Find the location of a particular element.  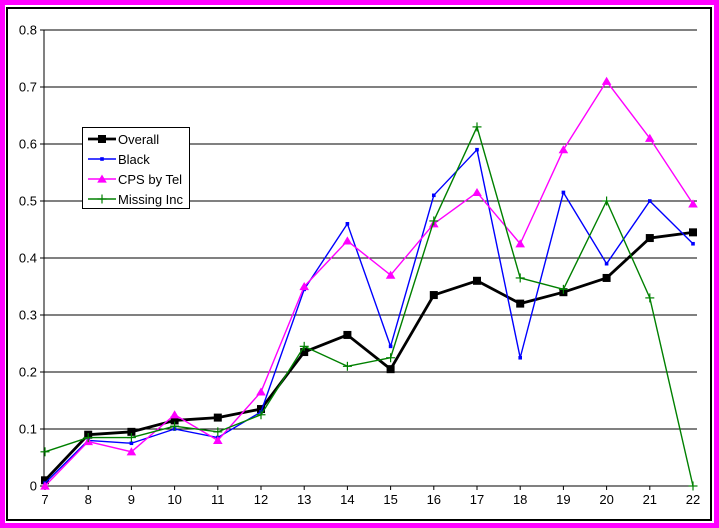

y-axis-tick-label: 0.3 is located at coordinates (28, 315).